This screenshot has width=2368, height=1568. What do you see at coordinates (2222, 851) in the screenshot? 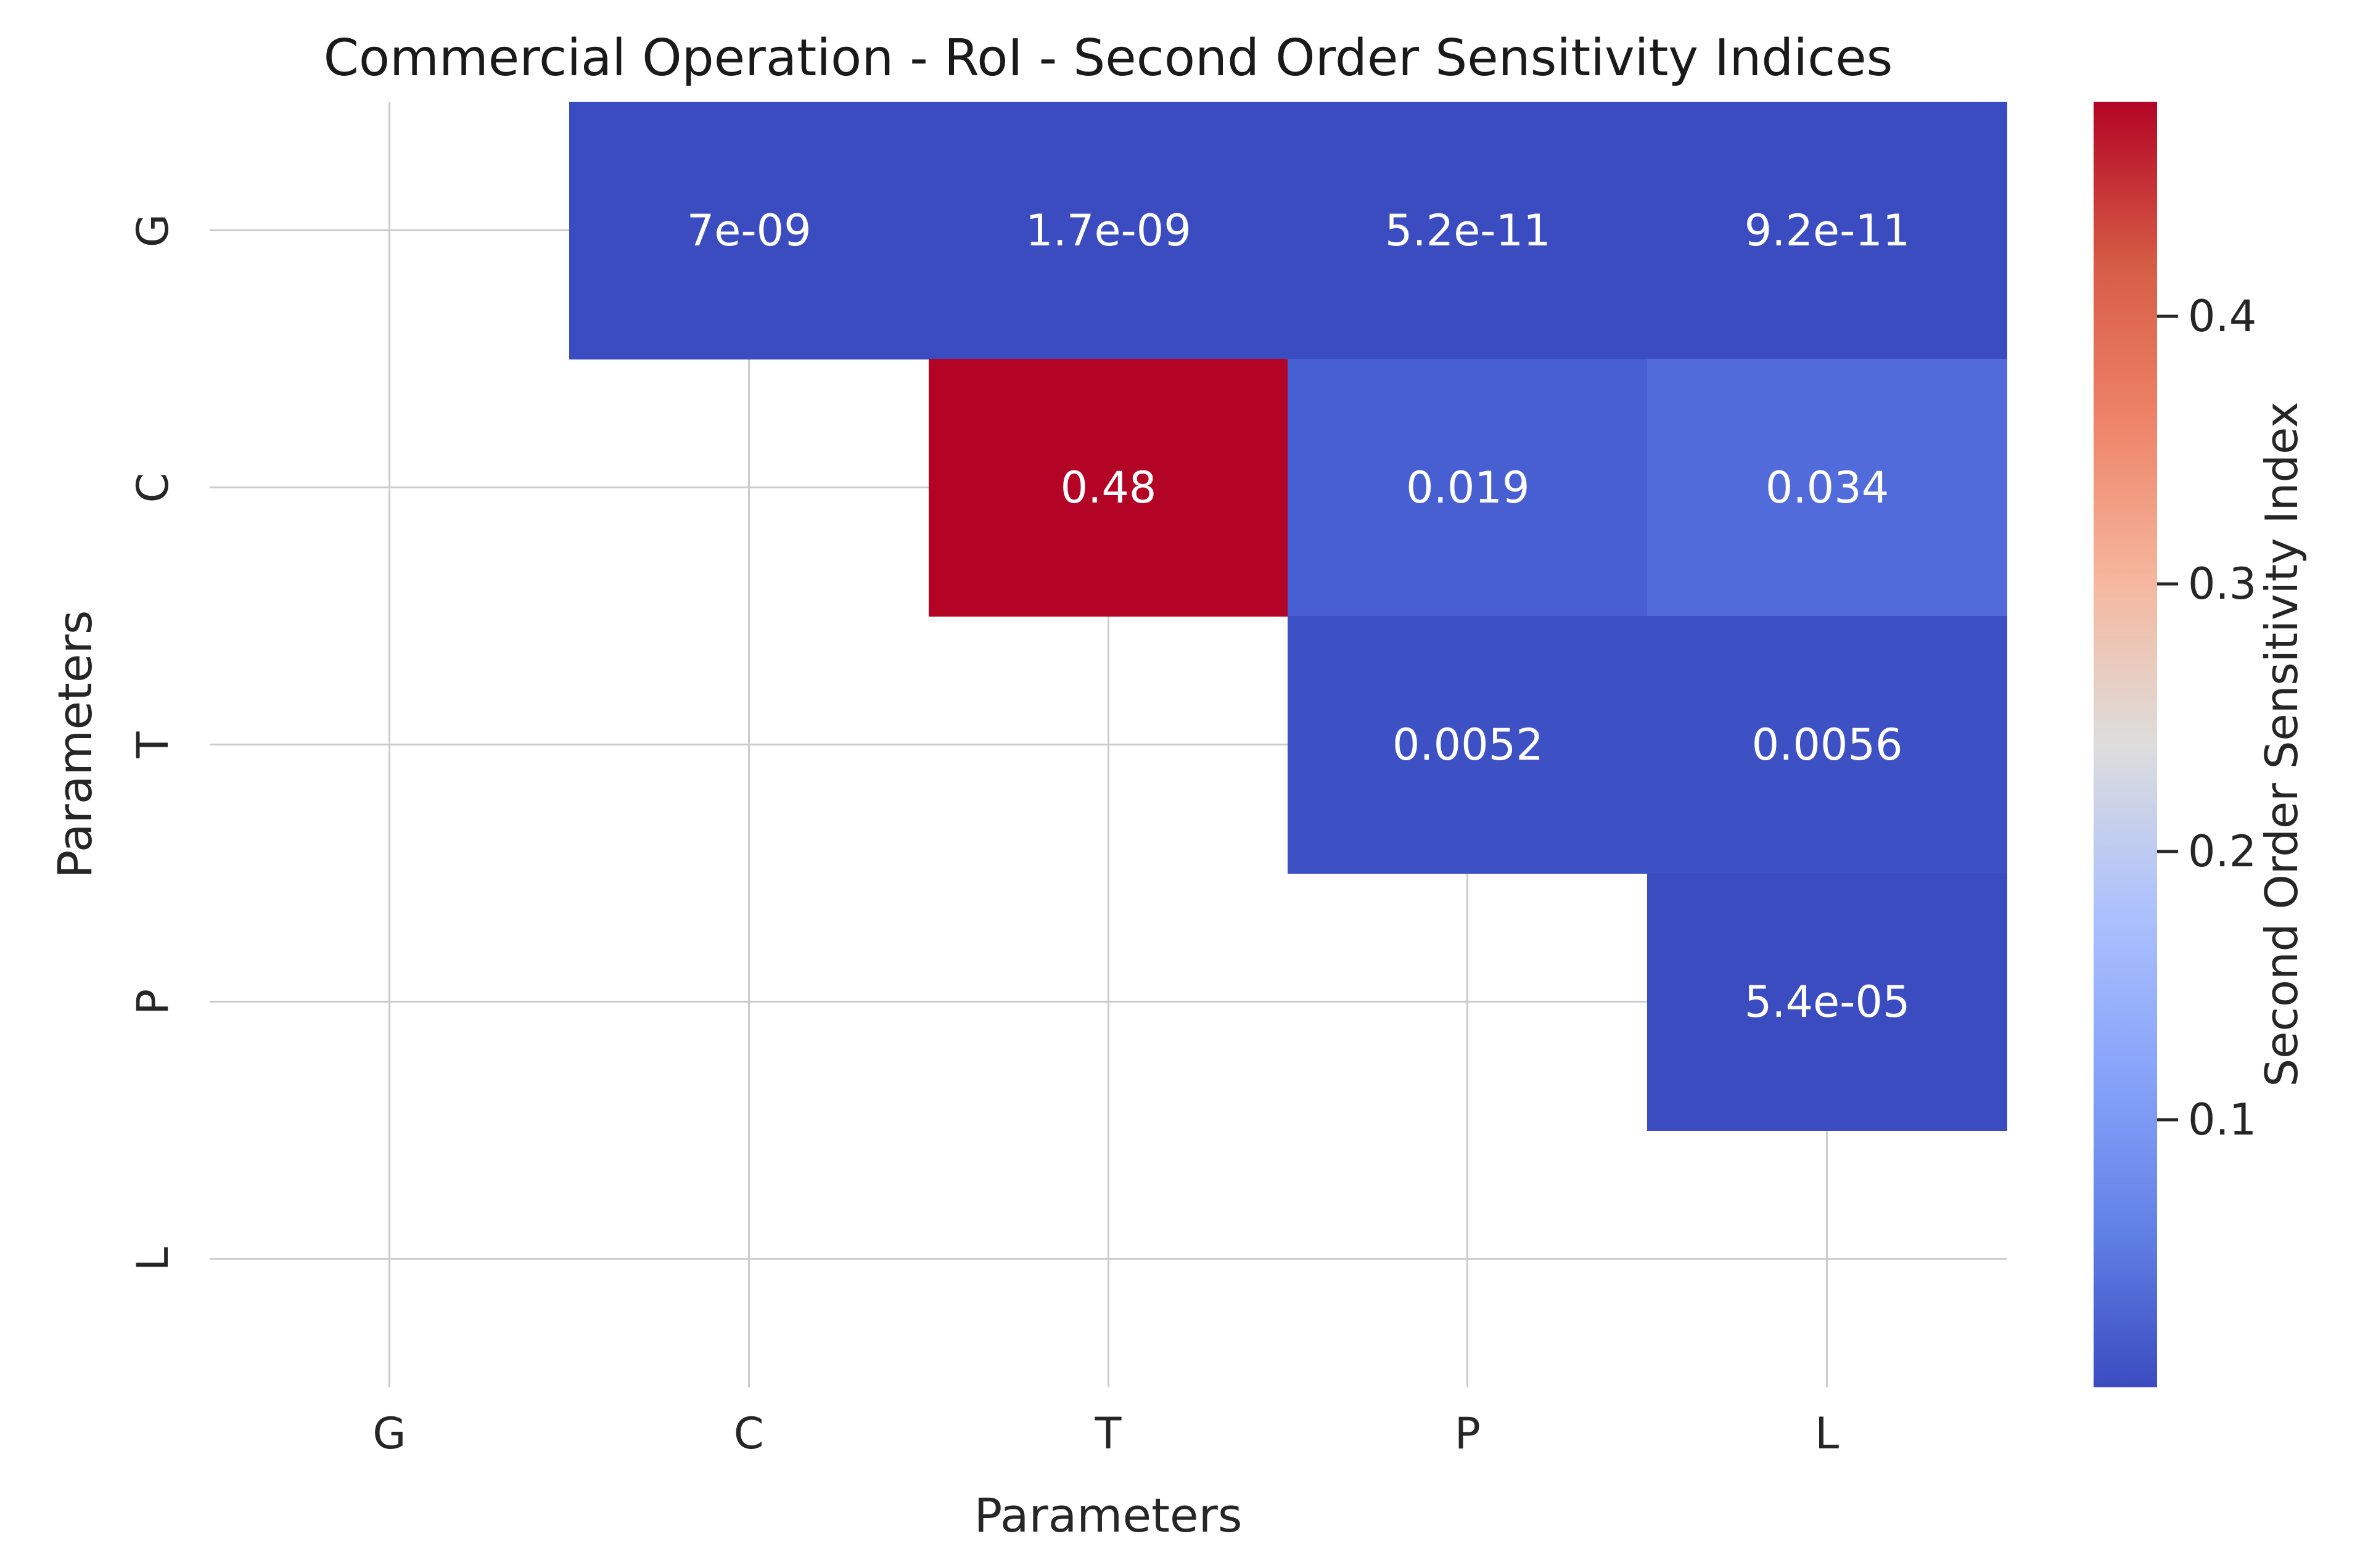
I see `colorbar-tick-label-0.2: 0.2` at bounding box center [2222, 851].